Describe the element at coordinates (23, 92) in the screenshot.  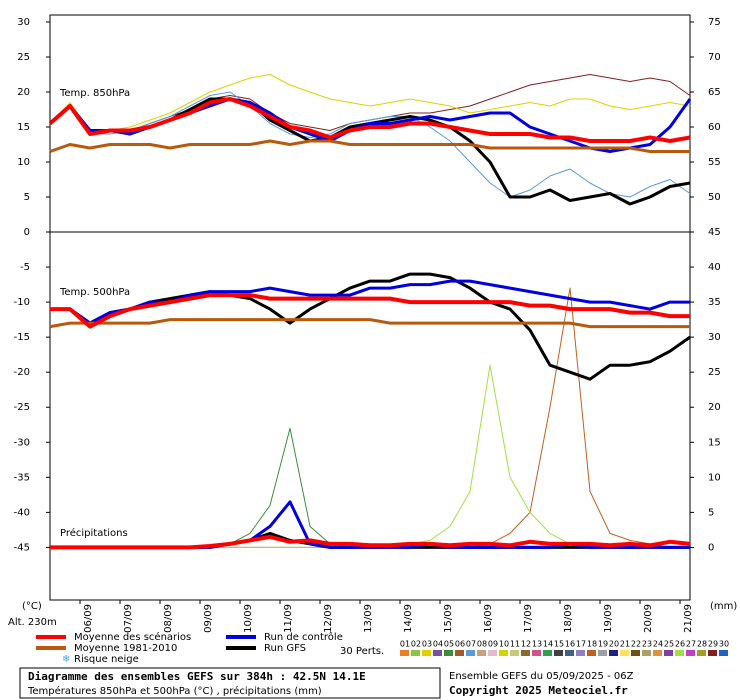
I see `y-tick-label: 20` at that location.